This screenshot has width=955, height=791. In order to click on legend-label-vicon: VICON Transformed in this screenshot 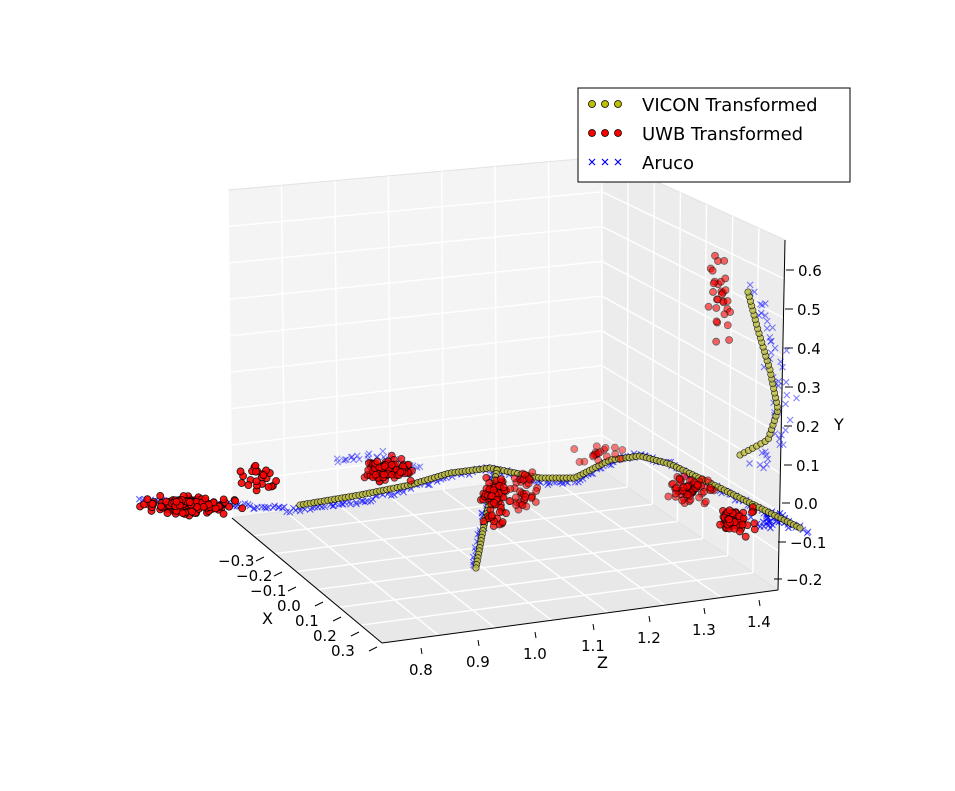, I will do `click(730, 105)`.